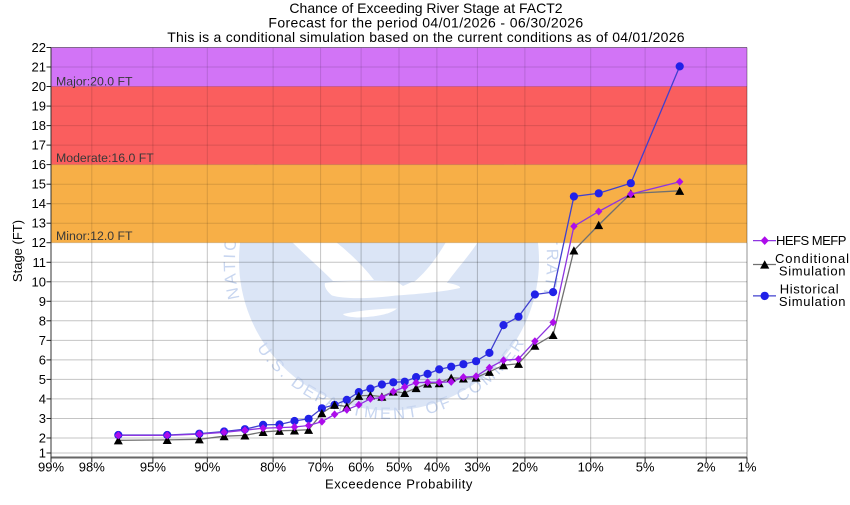  I want to click on svg-text: 8, so click(42, 320).